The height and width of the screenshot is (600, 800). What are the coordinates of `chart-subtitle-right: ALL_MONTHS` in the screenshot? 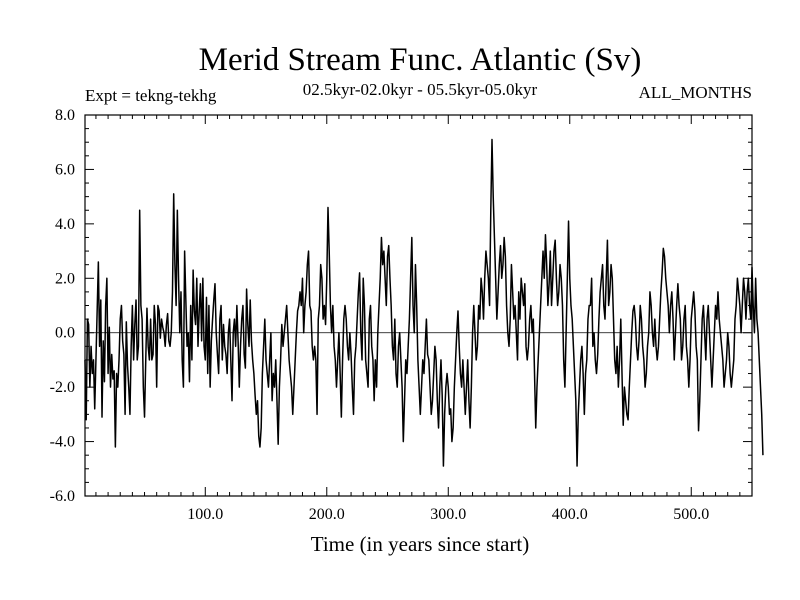 It's located at (695, 92).